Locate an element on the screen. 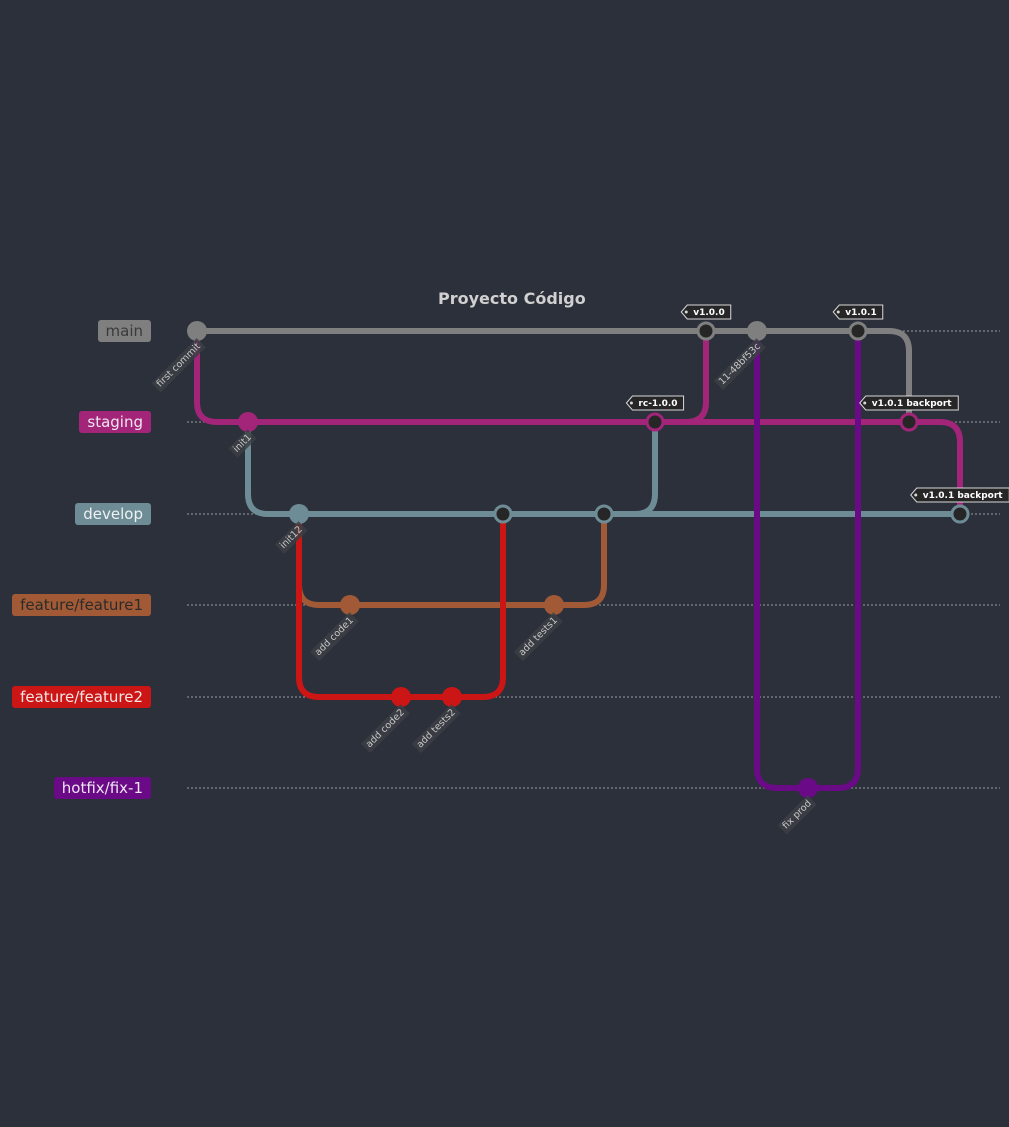  edge-c1-c2 is located at coordinates (273, 468).